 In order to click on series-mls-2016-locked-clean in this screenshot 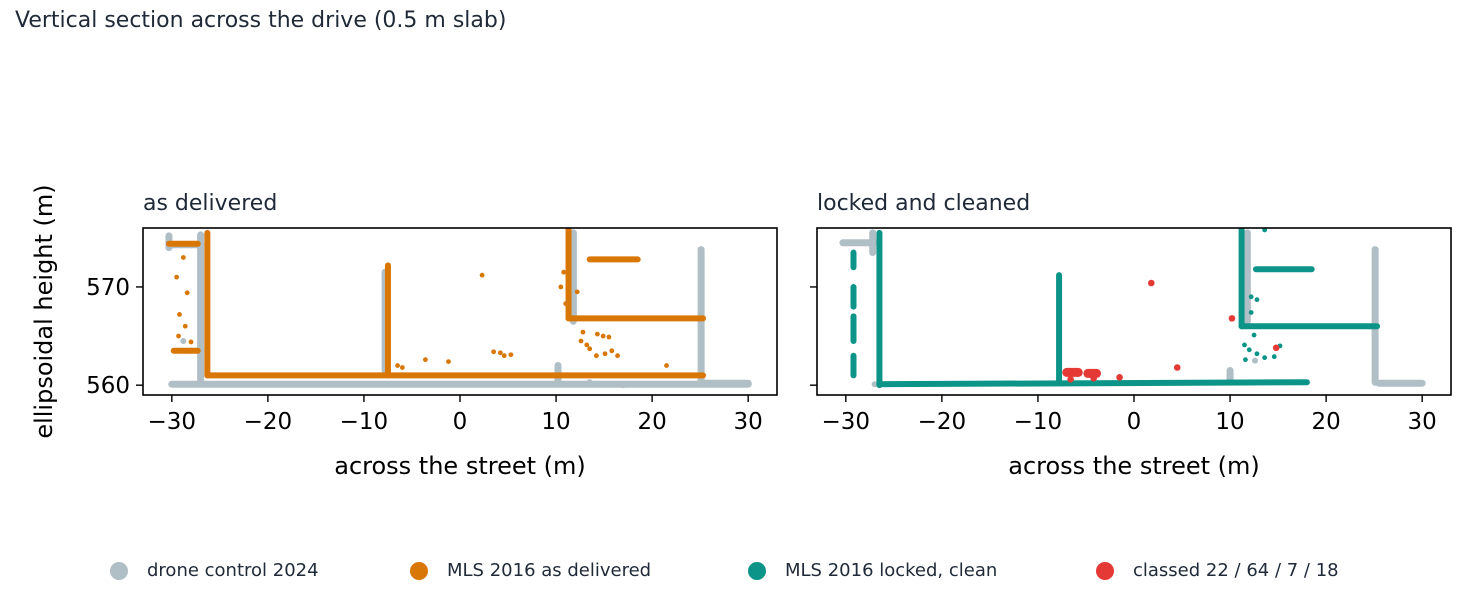, I will do `click(1115, 308)`.